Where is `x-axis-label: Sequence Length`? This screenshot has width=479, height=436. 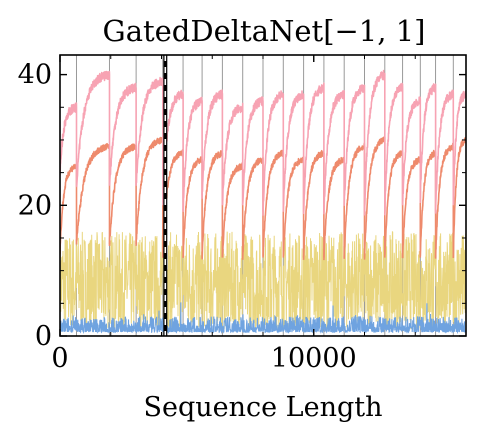 x-axis-label: Sequence Length is located at coordinates (262, 407).